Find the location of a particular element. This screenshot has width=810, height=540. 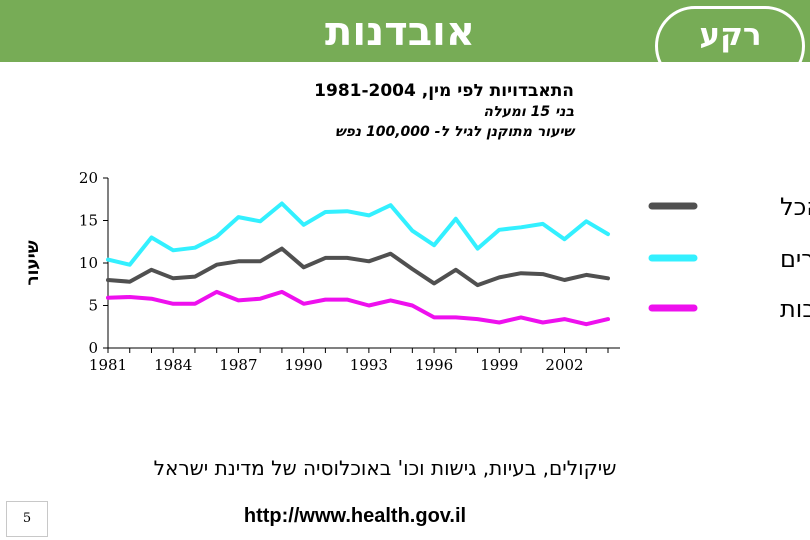

legend-label-males: זכרים is located at coordinates (795, 259).